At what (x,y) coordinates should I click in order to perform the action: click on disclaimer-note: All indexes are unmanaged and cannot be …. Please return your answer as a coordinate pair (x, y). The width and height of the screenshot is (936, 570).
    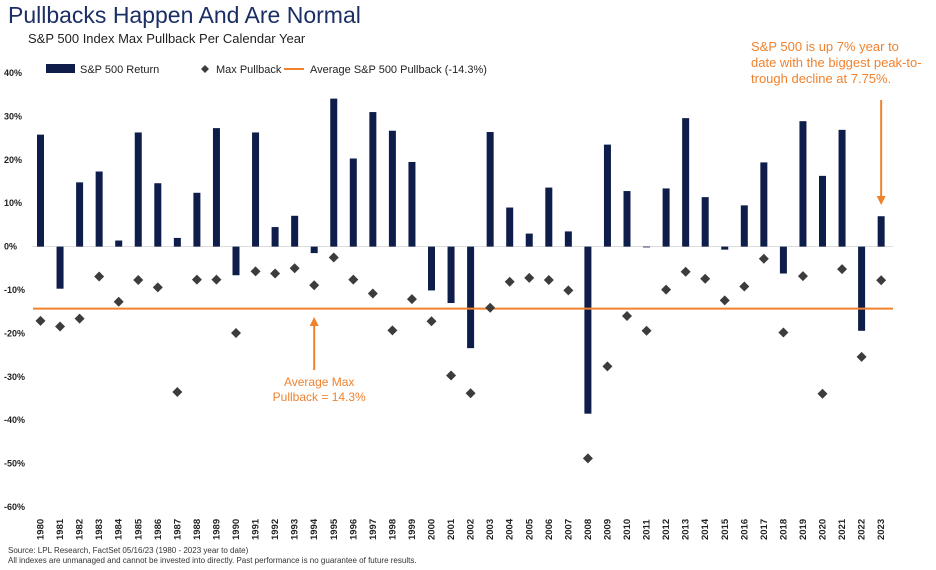
    Looking at the image, I should click on (212, 560).